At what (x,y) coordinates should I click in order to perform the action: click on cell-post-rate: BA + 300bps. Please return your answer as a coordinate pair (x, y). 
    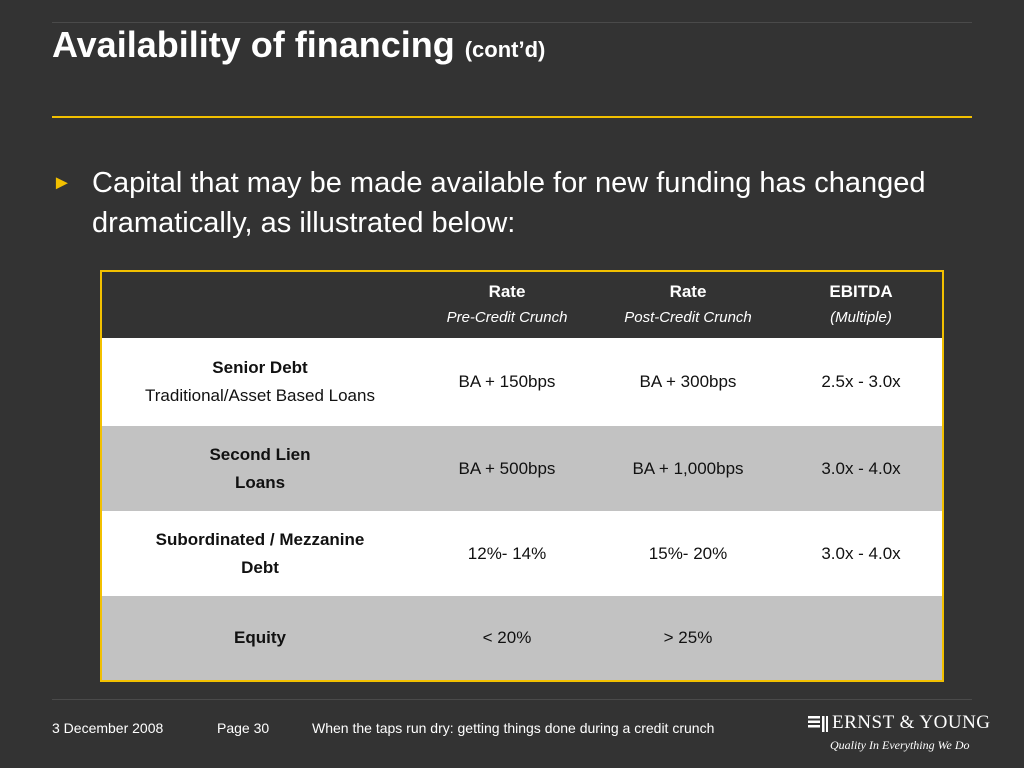
    Looking at the image, I should click on (688, 382).